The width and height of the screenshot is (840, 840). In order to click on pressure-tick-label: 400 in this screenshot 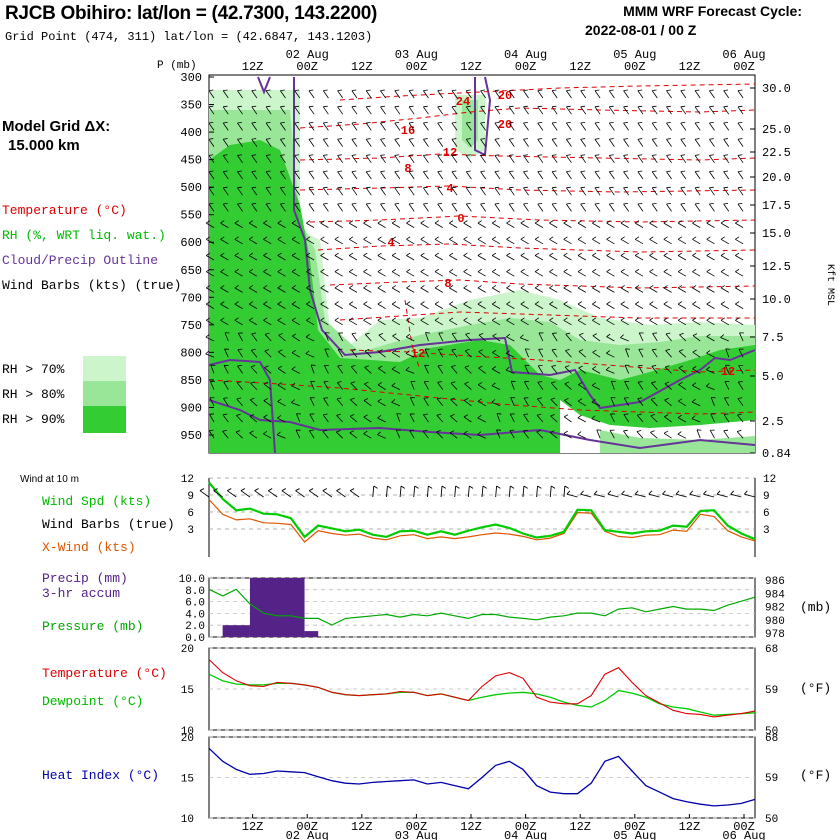, I will do `click(191, 133)`.